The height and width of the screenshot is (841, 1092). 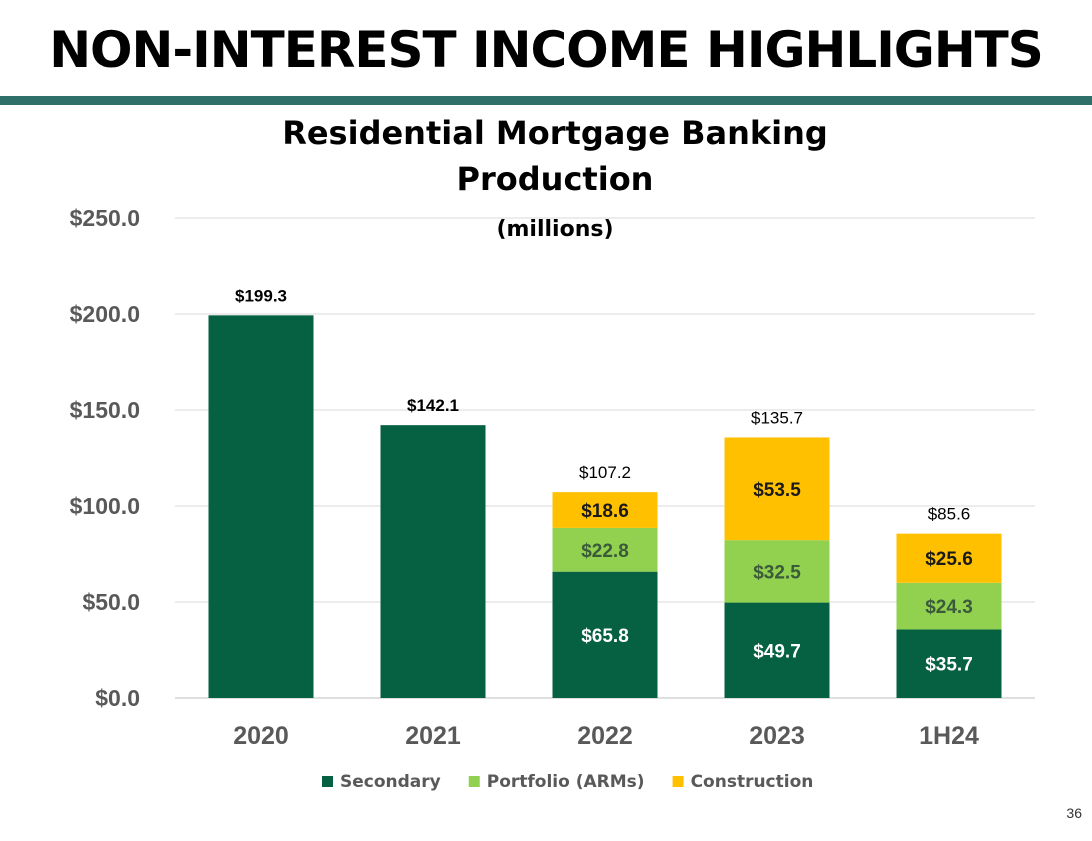 What do you see at coordinates (1074, 813) in the screenshot?
I see `page-number: 36` at bounding box center [1074, 813].